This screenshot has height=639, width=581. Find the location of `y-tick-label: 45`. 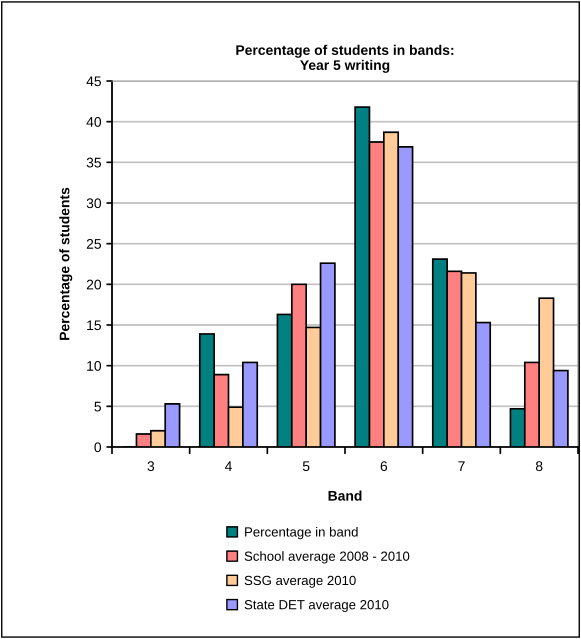

y-tick-label: 45 is located at coordinates (94, 81).